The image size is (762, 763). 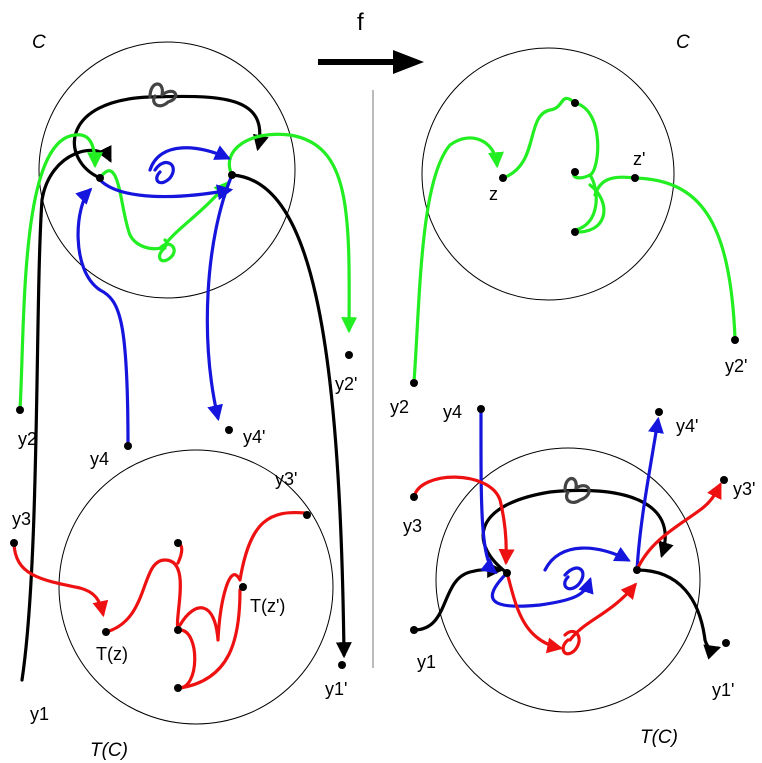 What do you see at coordinates (542, 589) in the screenshot?
I see `right-blue-across` at bounding box center [542, 589].